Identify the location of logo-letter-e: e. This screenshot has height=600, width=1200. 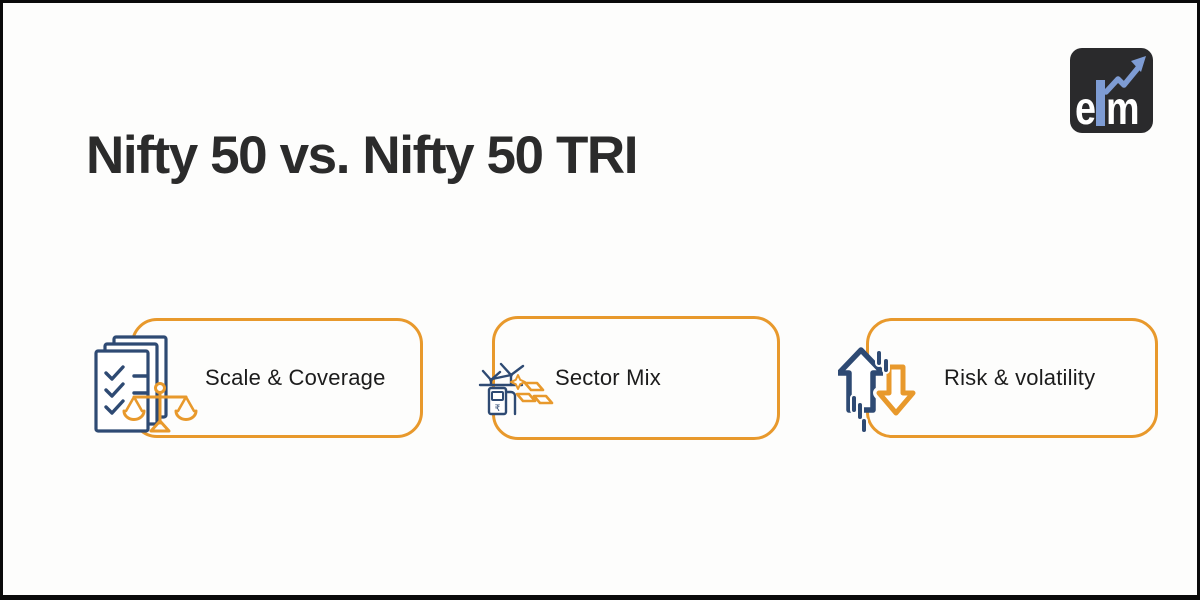
(1085, 107).